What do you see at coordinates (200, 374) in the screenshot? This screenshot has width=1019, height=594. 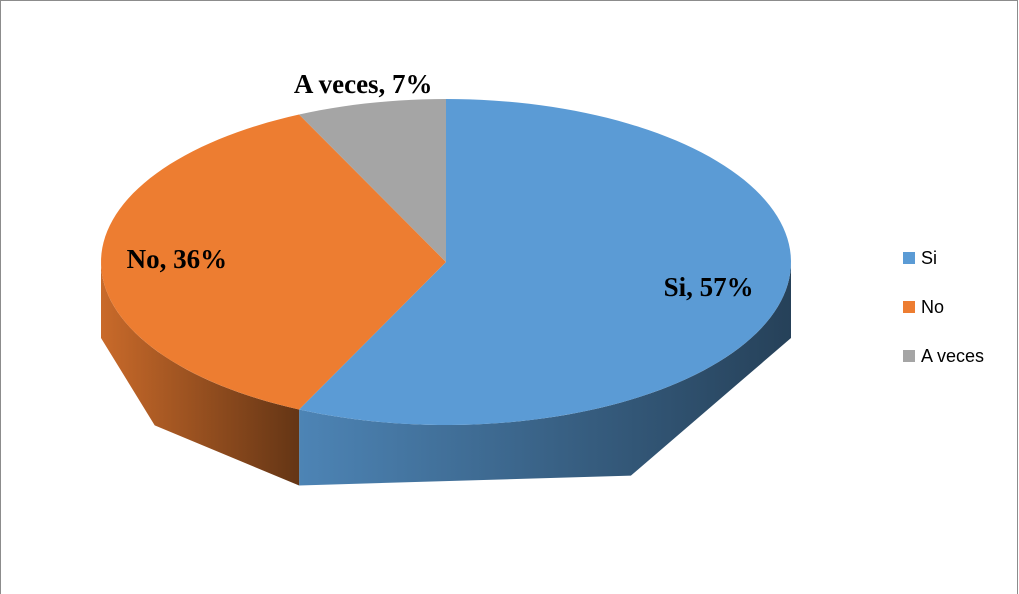 I see `slice-side` at bounding box center [200, 374].